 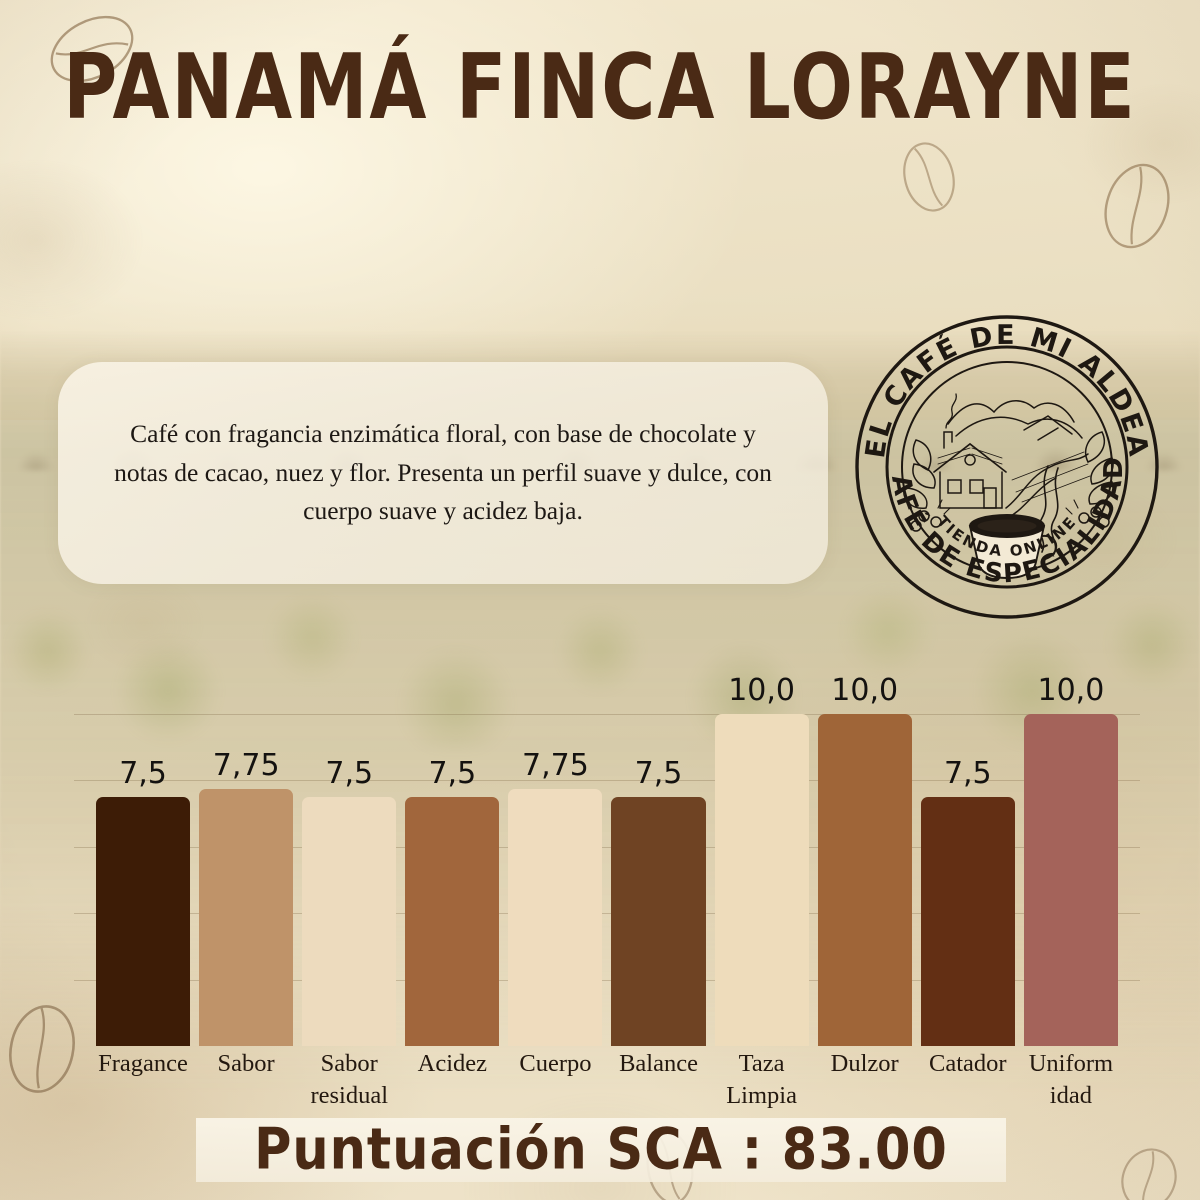 I want to click on x-axis-label: Sabor, so click(x=246, y=1063).